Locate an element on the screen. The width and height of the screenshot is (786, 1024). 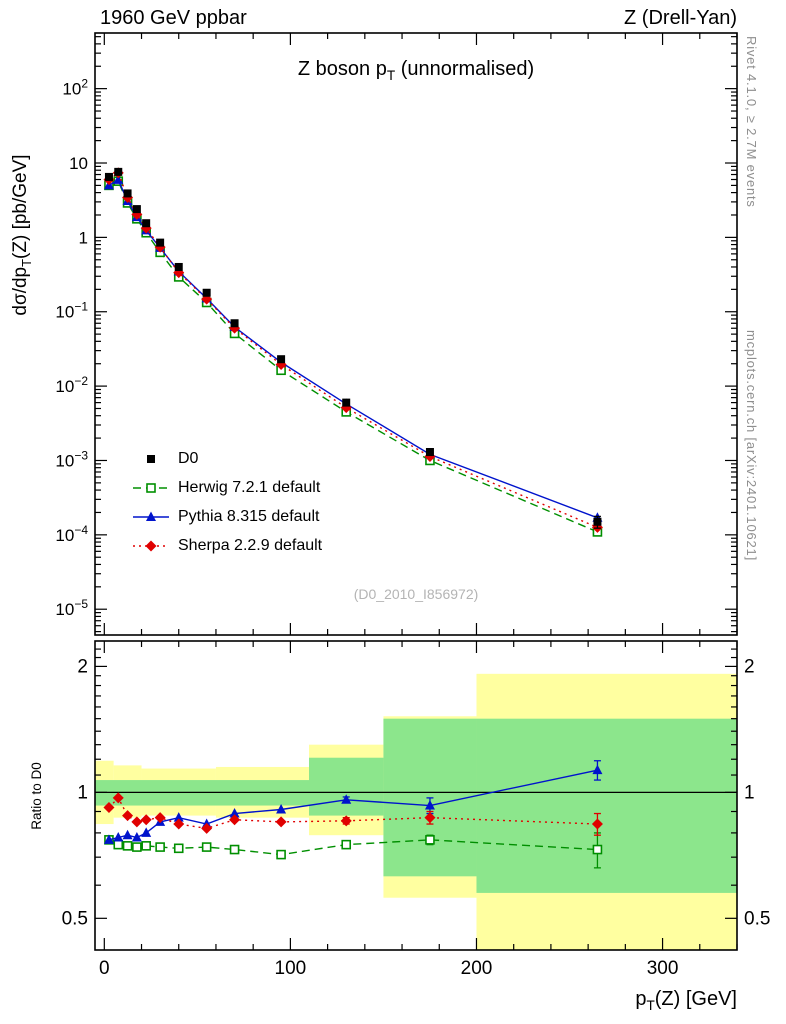
legend-label-d0: D0 is located at coordinates (188, 458).